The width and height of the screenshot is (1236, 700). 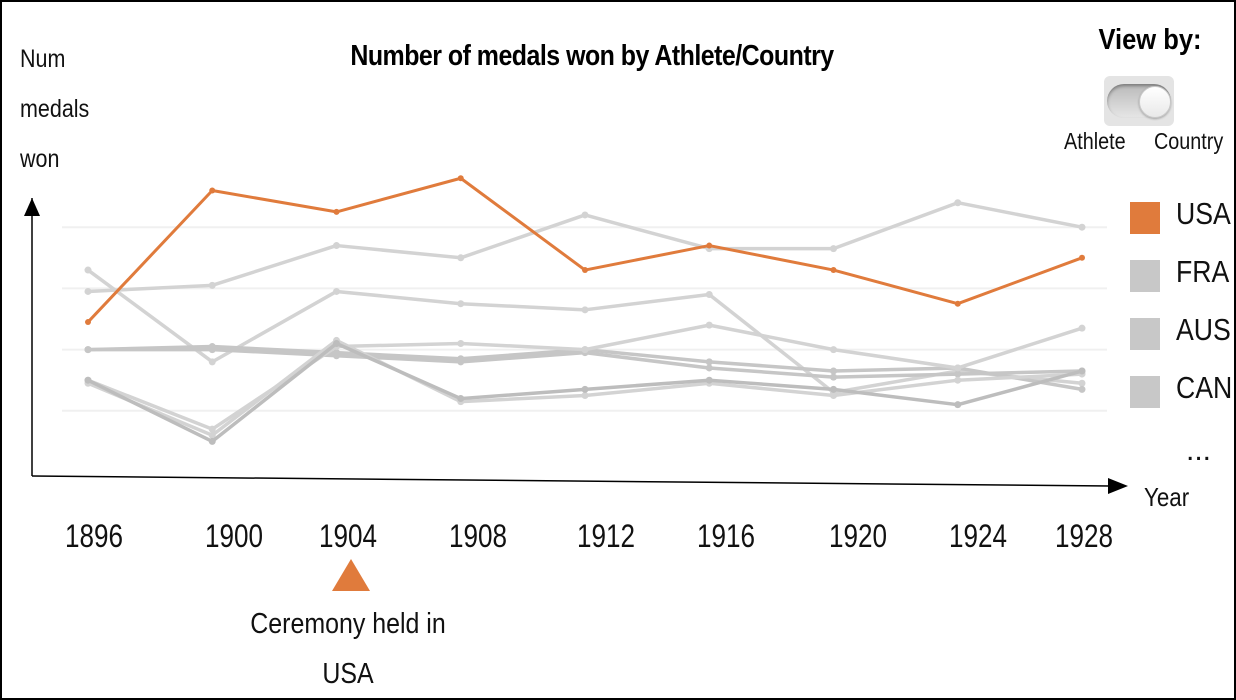 I want to click on x-tick-label: 1920, so click(x=858, y=536).